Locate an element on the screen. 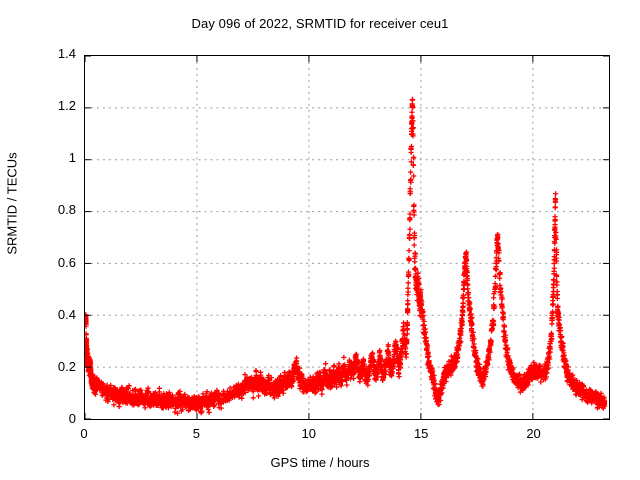 This screenshot has width=640, height=480. y-tick-label: 0.2 is located at coordinates (66, 366).